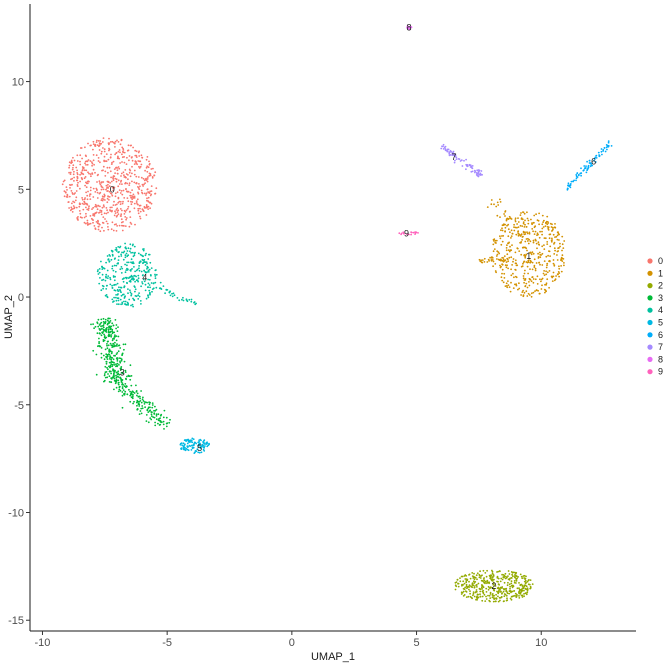 The height and width of the screenshot is (667, 667). I want to click on x-tick-label: 10, so click(541, 643).